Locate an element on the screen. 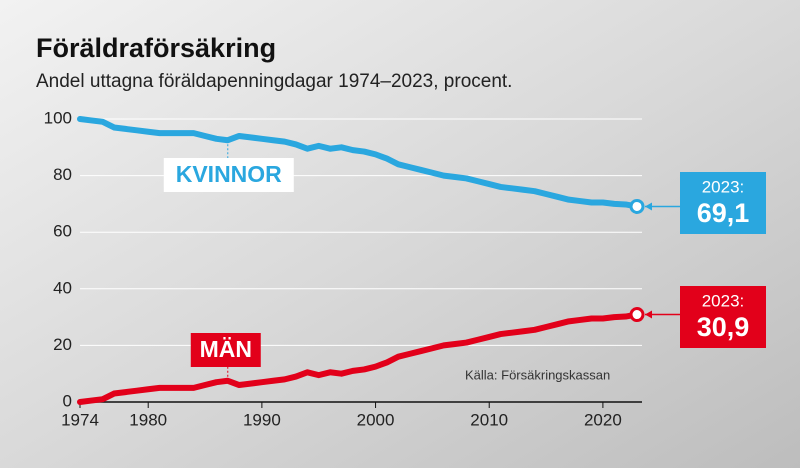 Image resolution: width=800 pixels, height=468 pixels. legend-label: KVINNOR is located at coordinates (229, 174).